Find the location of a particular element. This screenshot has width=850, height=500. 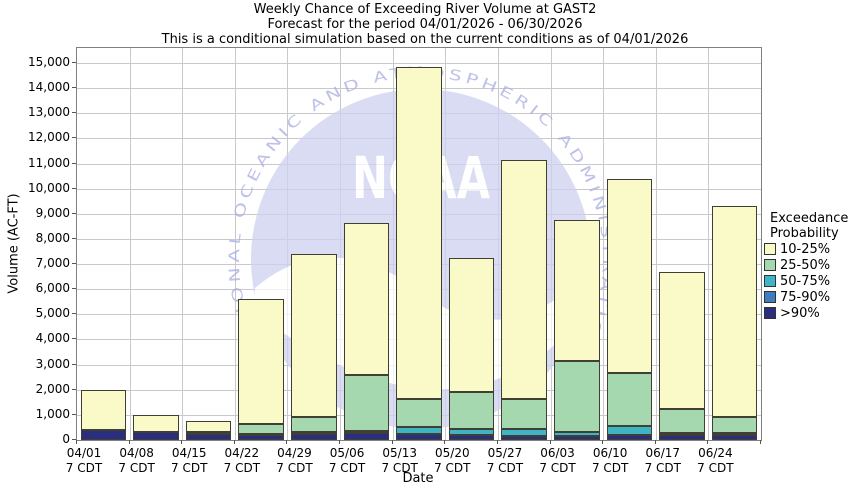

legend-item: 50-75% is located at coordinates (807, 281).